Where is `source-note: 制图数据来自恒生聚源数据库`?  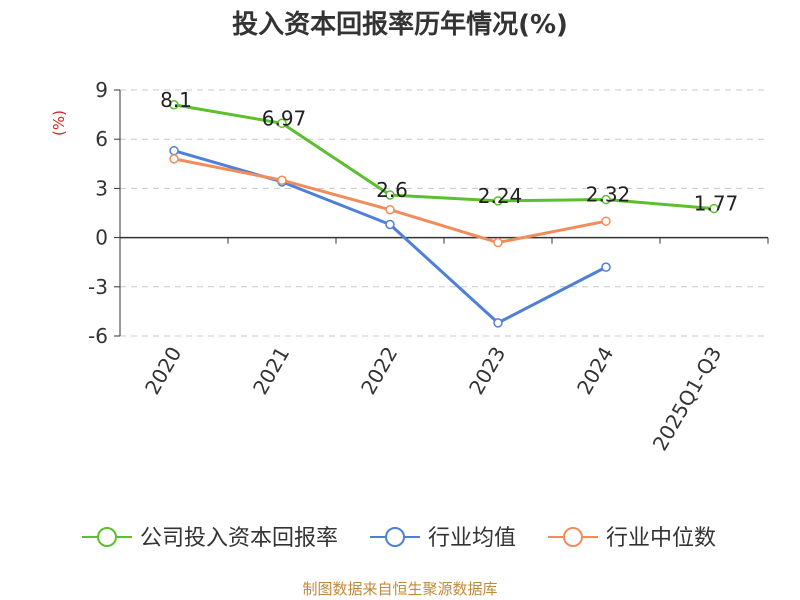
source-note: 制图数据来自恒生聚源数据库 is located at coordinates (400, 589).